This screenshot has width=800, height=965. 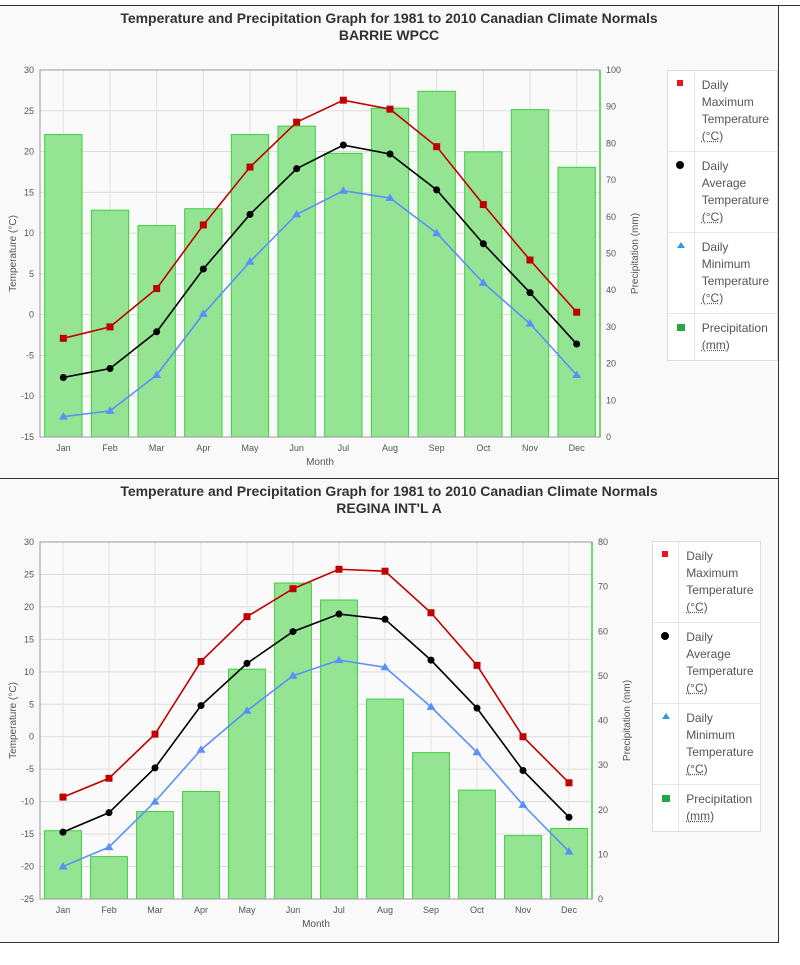 I want to click on circle-marker-icon, so click(x=666, y=663).